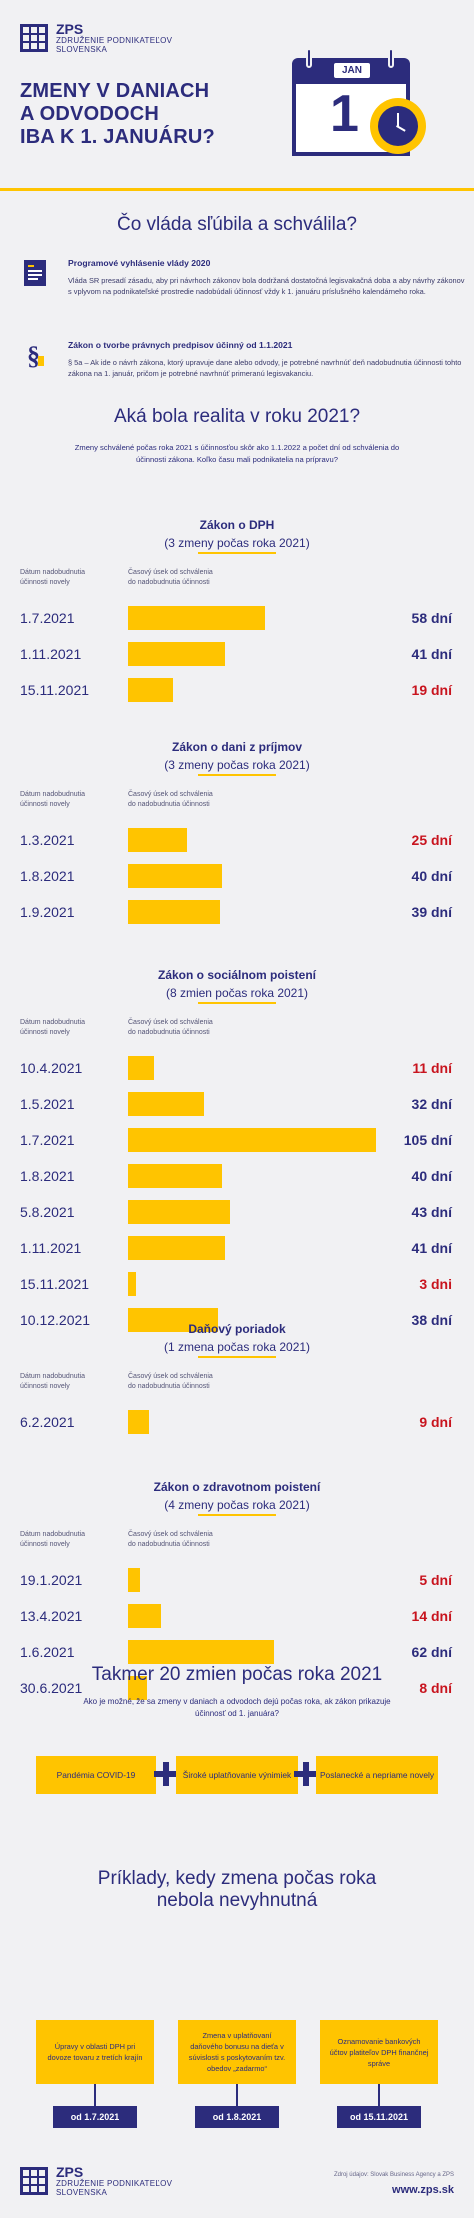  Describe the element at coordinates (96, 2181) in the screenshot. I see `footer-logo: ZPS ZDRUŽENIE PODNIKATEĽOV SLOVENSKA` at that location.